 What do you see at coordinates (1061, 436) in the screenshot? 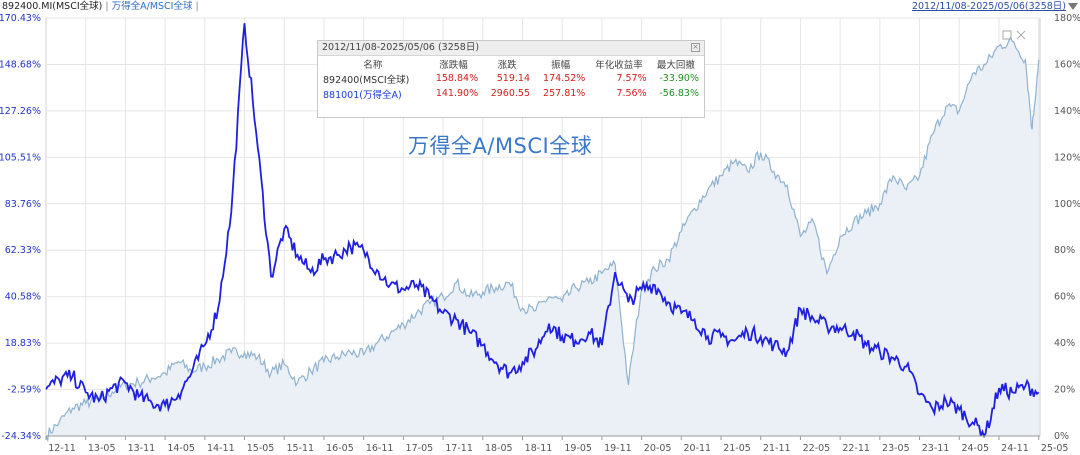
I see `y-right-tick-label: 0%` at bounding box center [1061, 436].